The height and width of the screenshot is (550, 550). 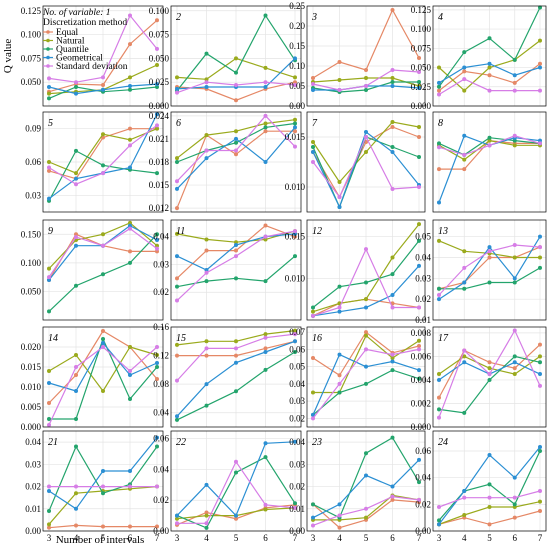 I want to click on legend-title: No. of variable: 1, so click(x=76, y=12).